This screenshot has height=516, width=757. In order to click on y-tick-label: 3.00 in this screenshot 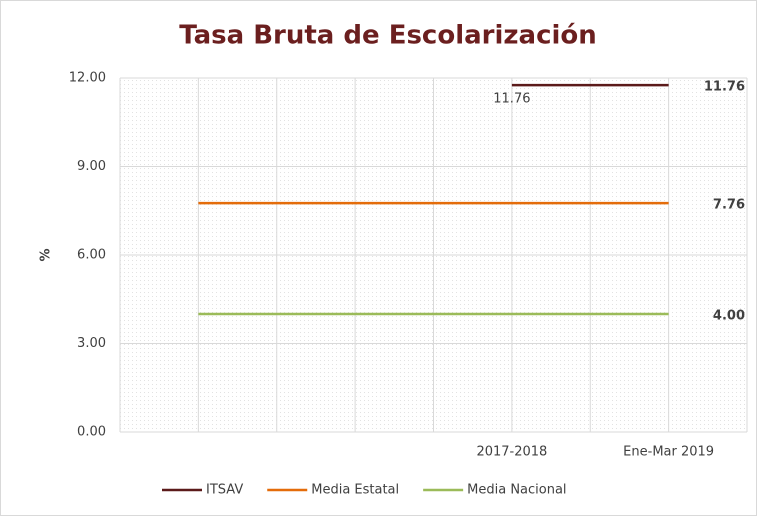, I will do `click(91, 343)`.